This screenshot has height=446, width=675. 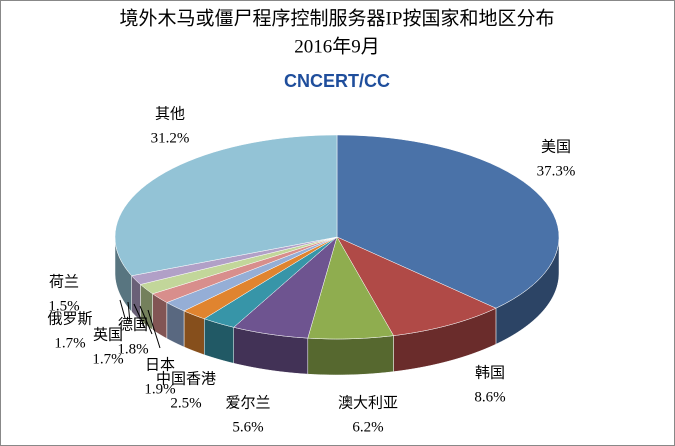 I want to click on value-label: 8.6%, so click(x=489, y=397).